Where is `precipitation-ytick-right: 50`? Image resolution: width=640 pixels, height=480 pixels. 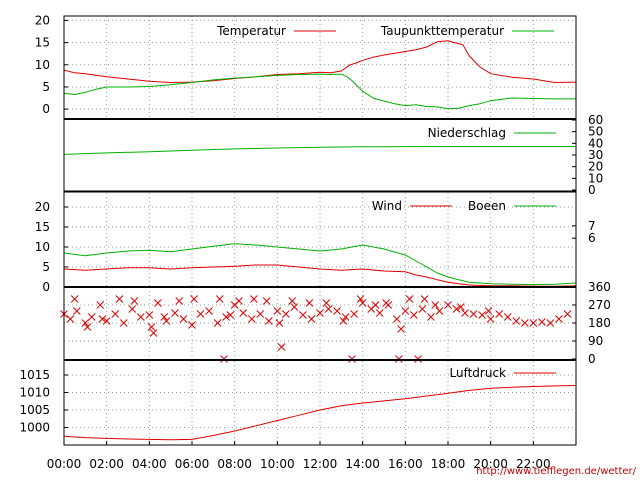 precipitation-ytick-right: 50 is located at coordinates (595, 132).